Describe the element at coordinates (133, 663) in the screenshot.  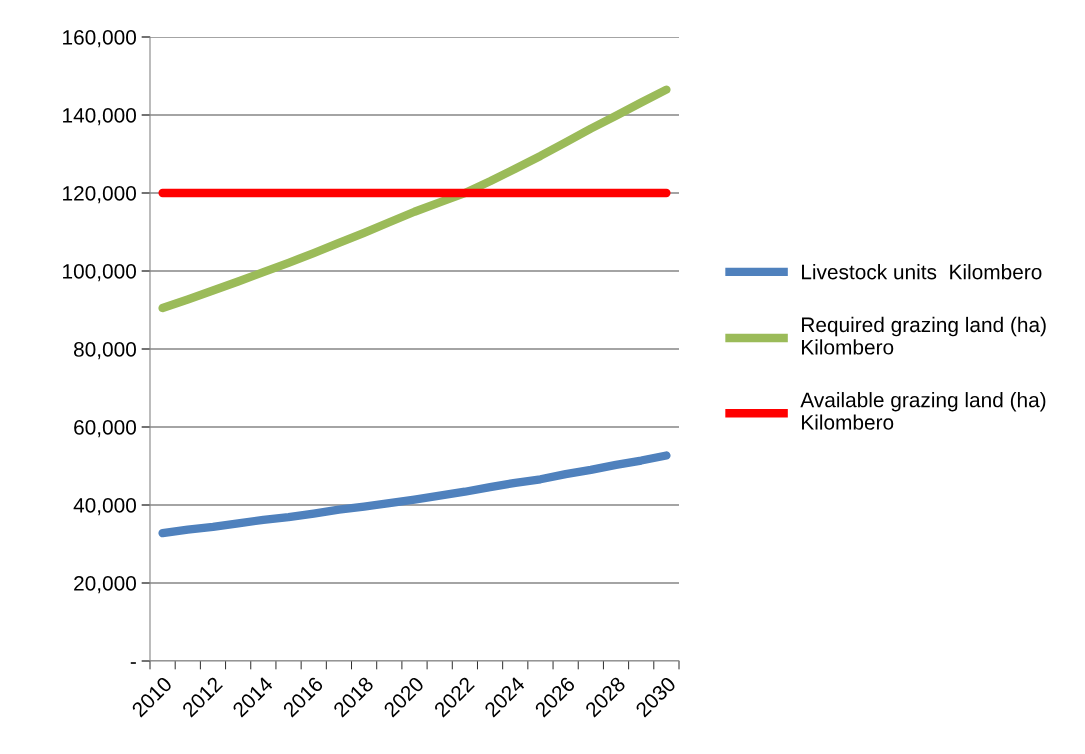
I see `y-tick-label: -` at that location.